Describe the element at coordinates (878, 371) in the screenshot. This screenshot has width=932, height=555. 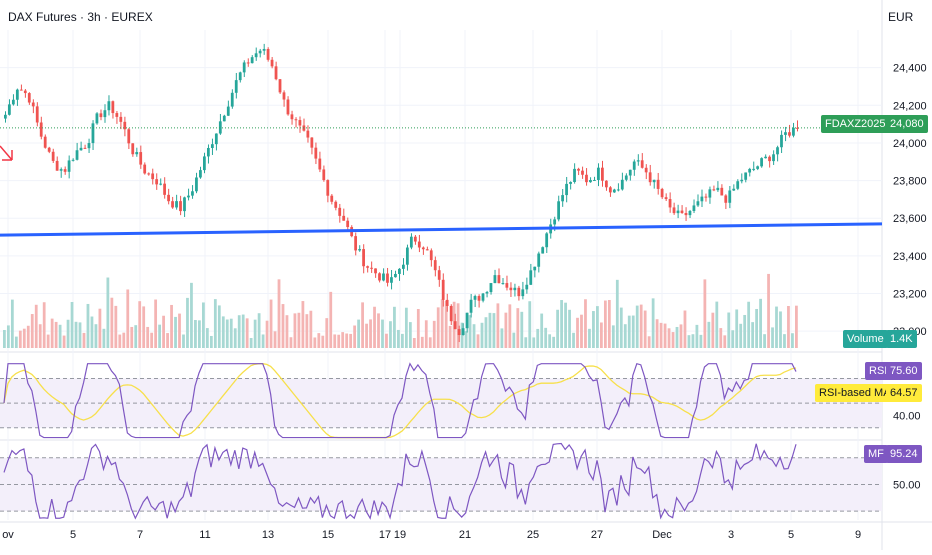
I see `rsi-name-badge: RSI` at that location.